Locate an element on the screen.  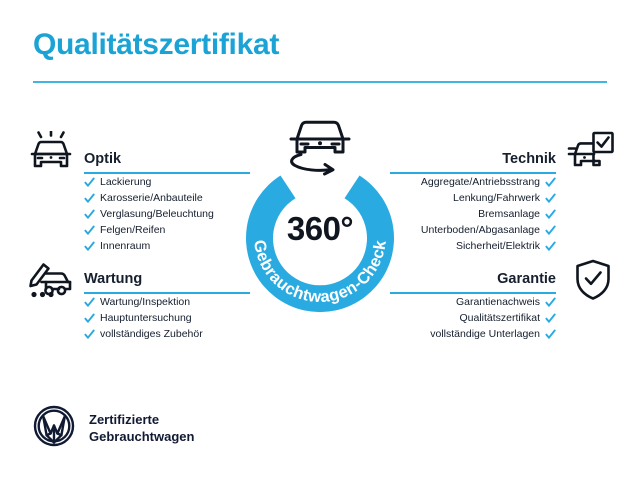
section-technik-underline is located at coordinates (473, 173).